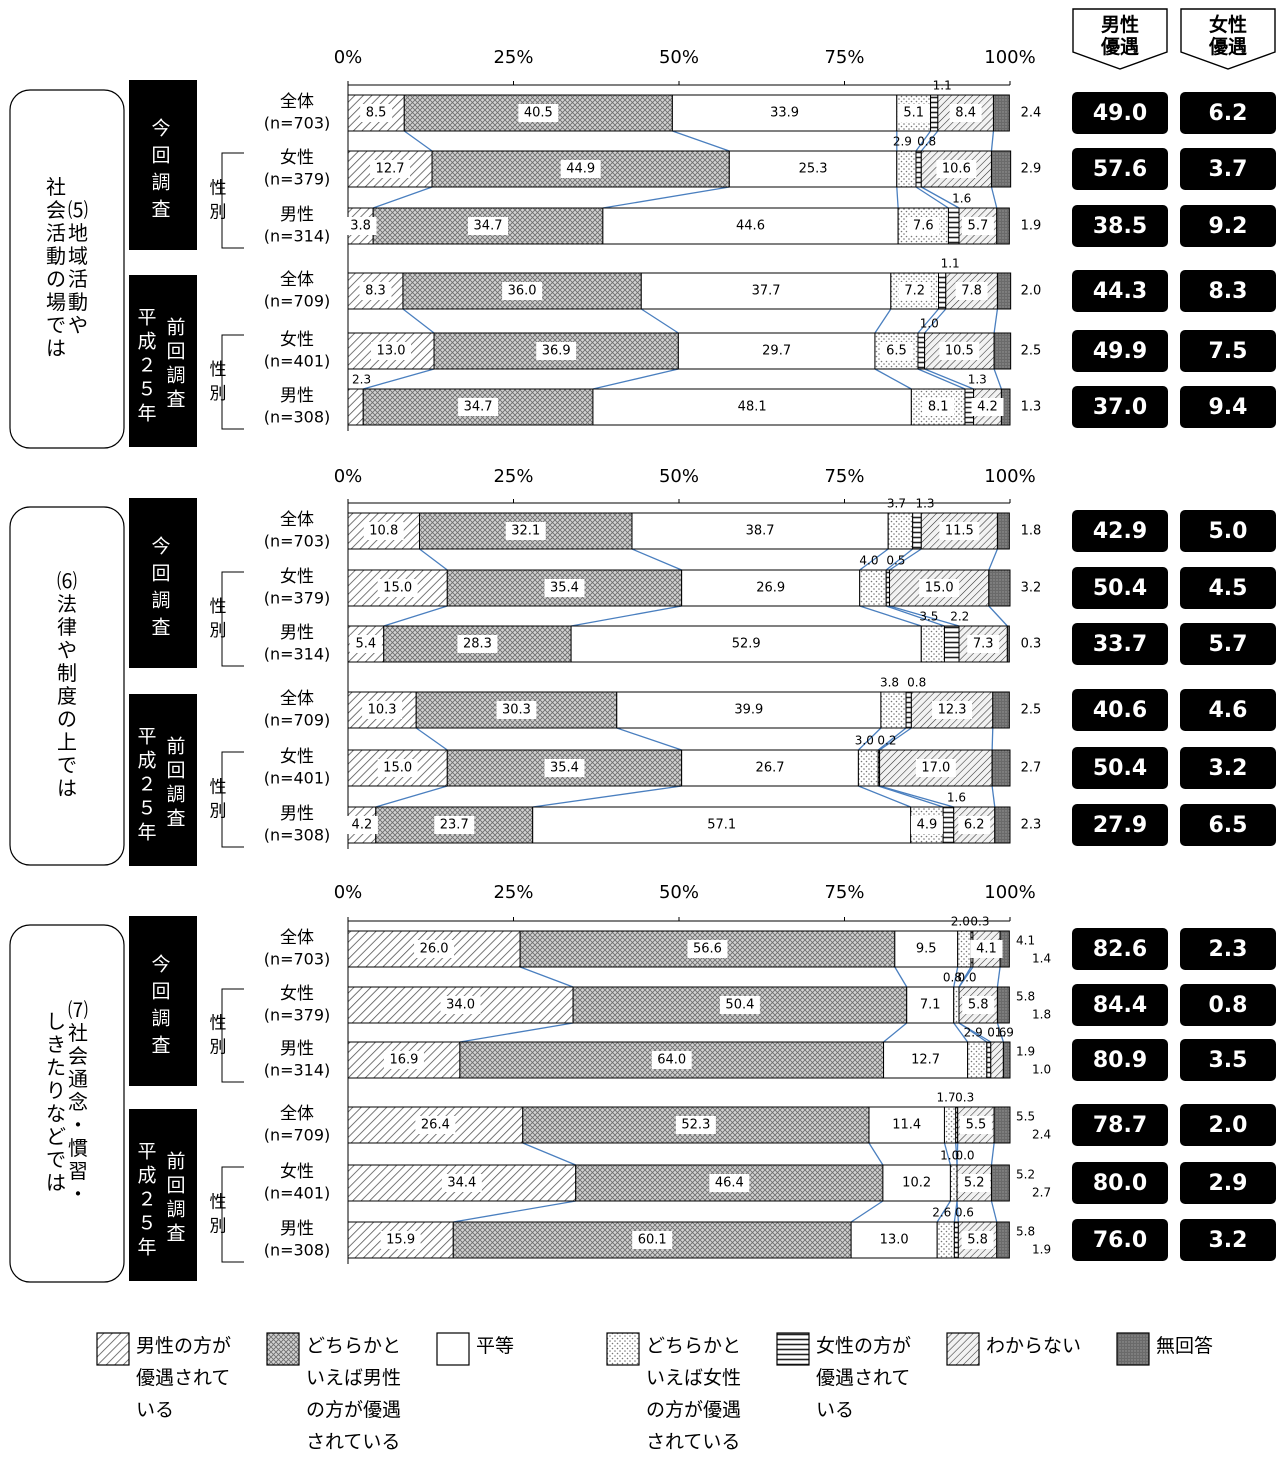  I want to click on segment-value-label: 1.9, so click(1004, 1033).